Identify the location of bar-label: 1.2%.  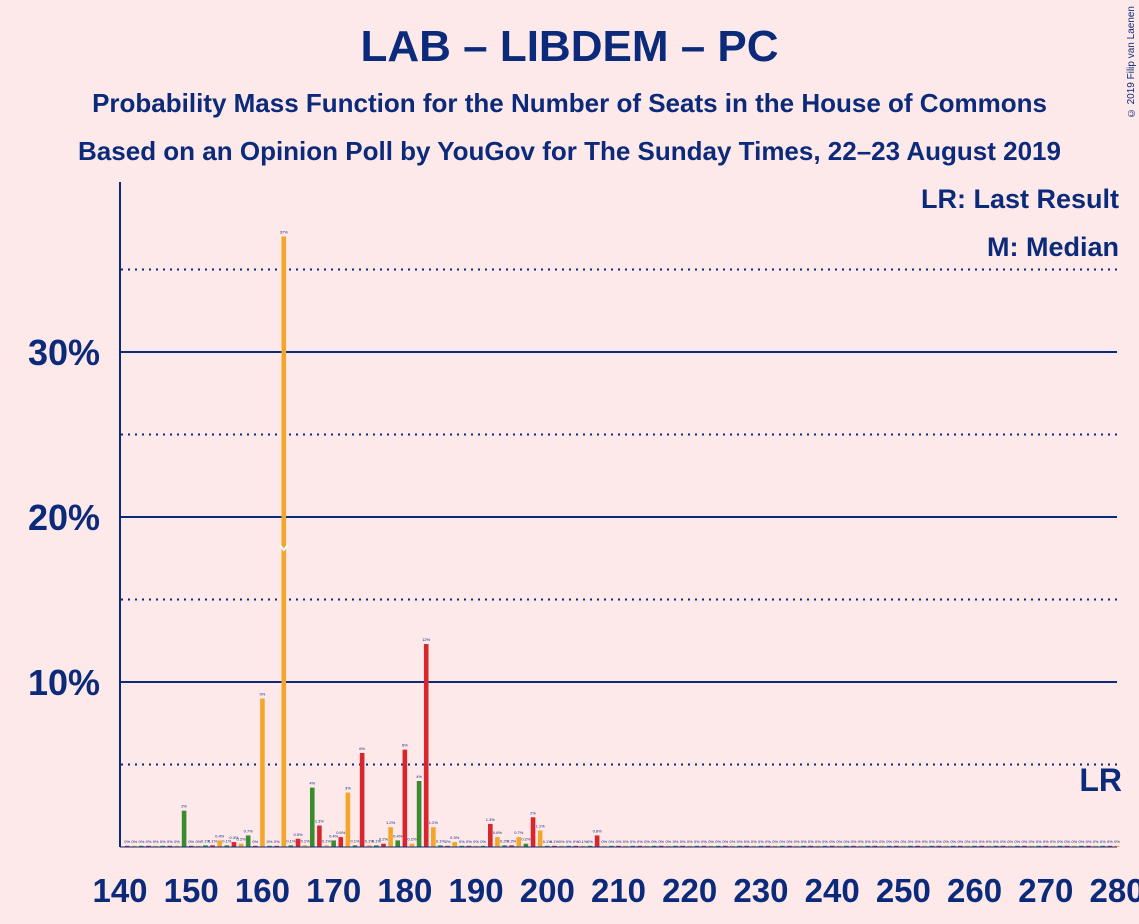
(391, 822).